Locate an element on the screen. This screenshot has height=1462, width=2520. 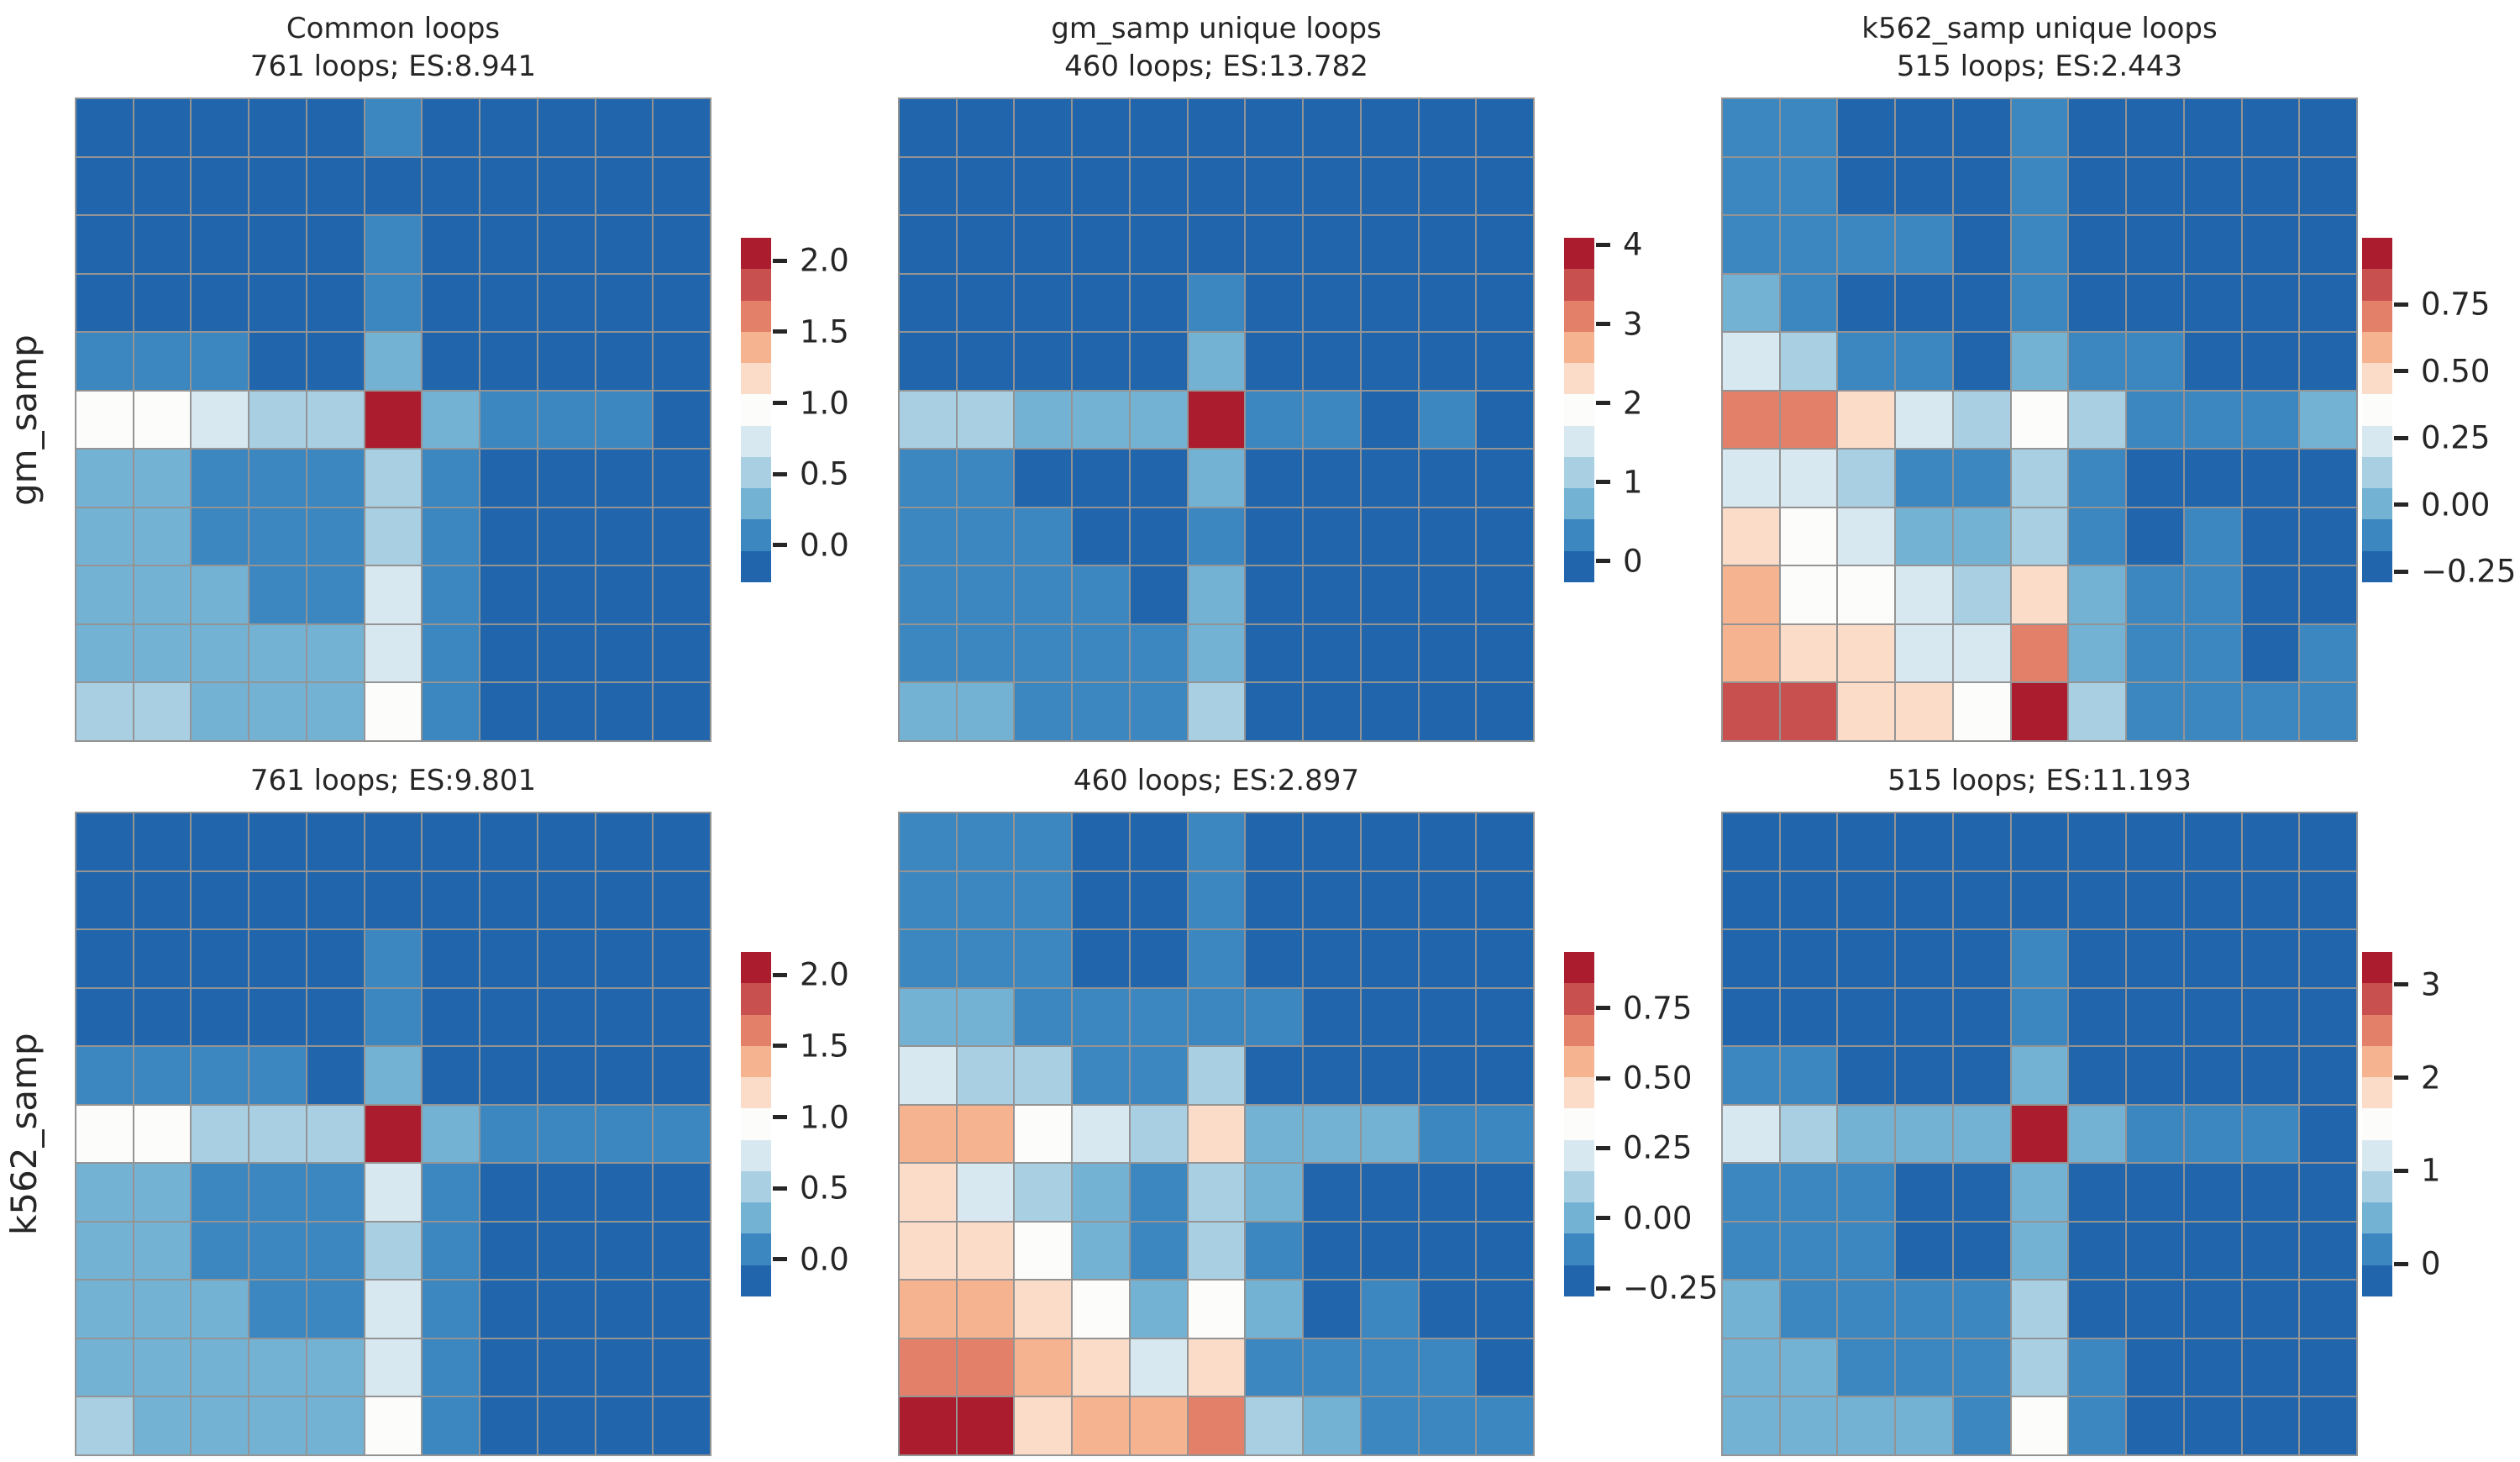
panel-title-line2: 460 loops; ES:13.782 is located at coordinates (1216, 66).